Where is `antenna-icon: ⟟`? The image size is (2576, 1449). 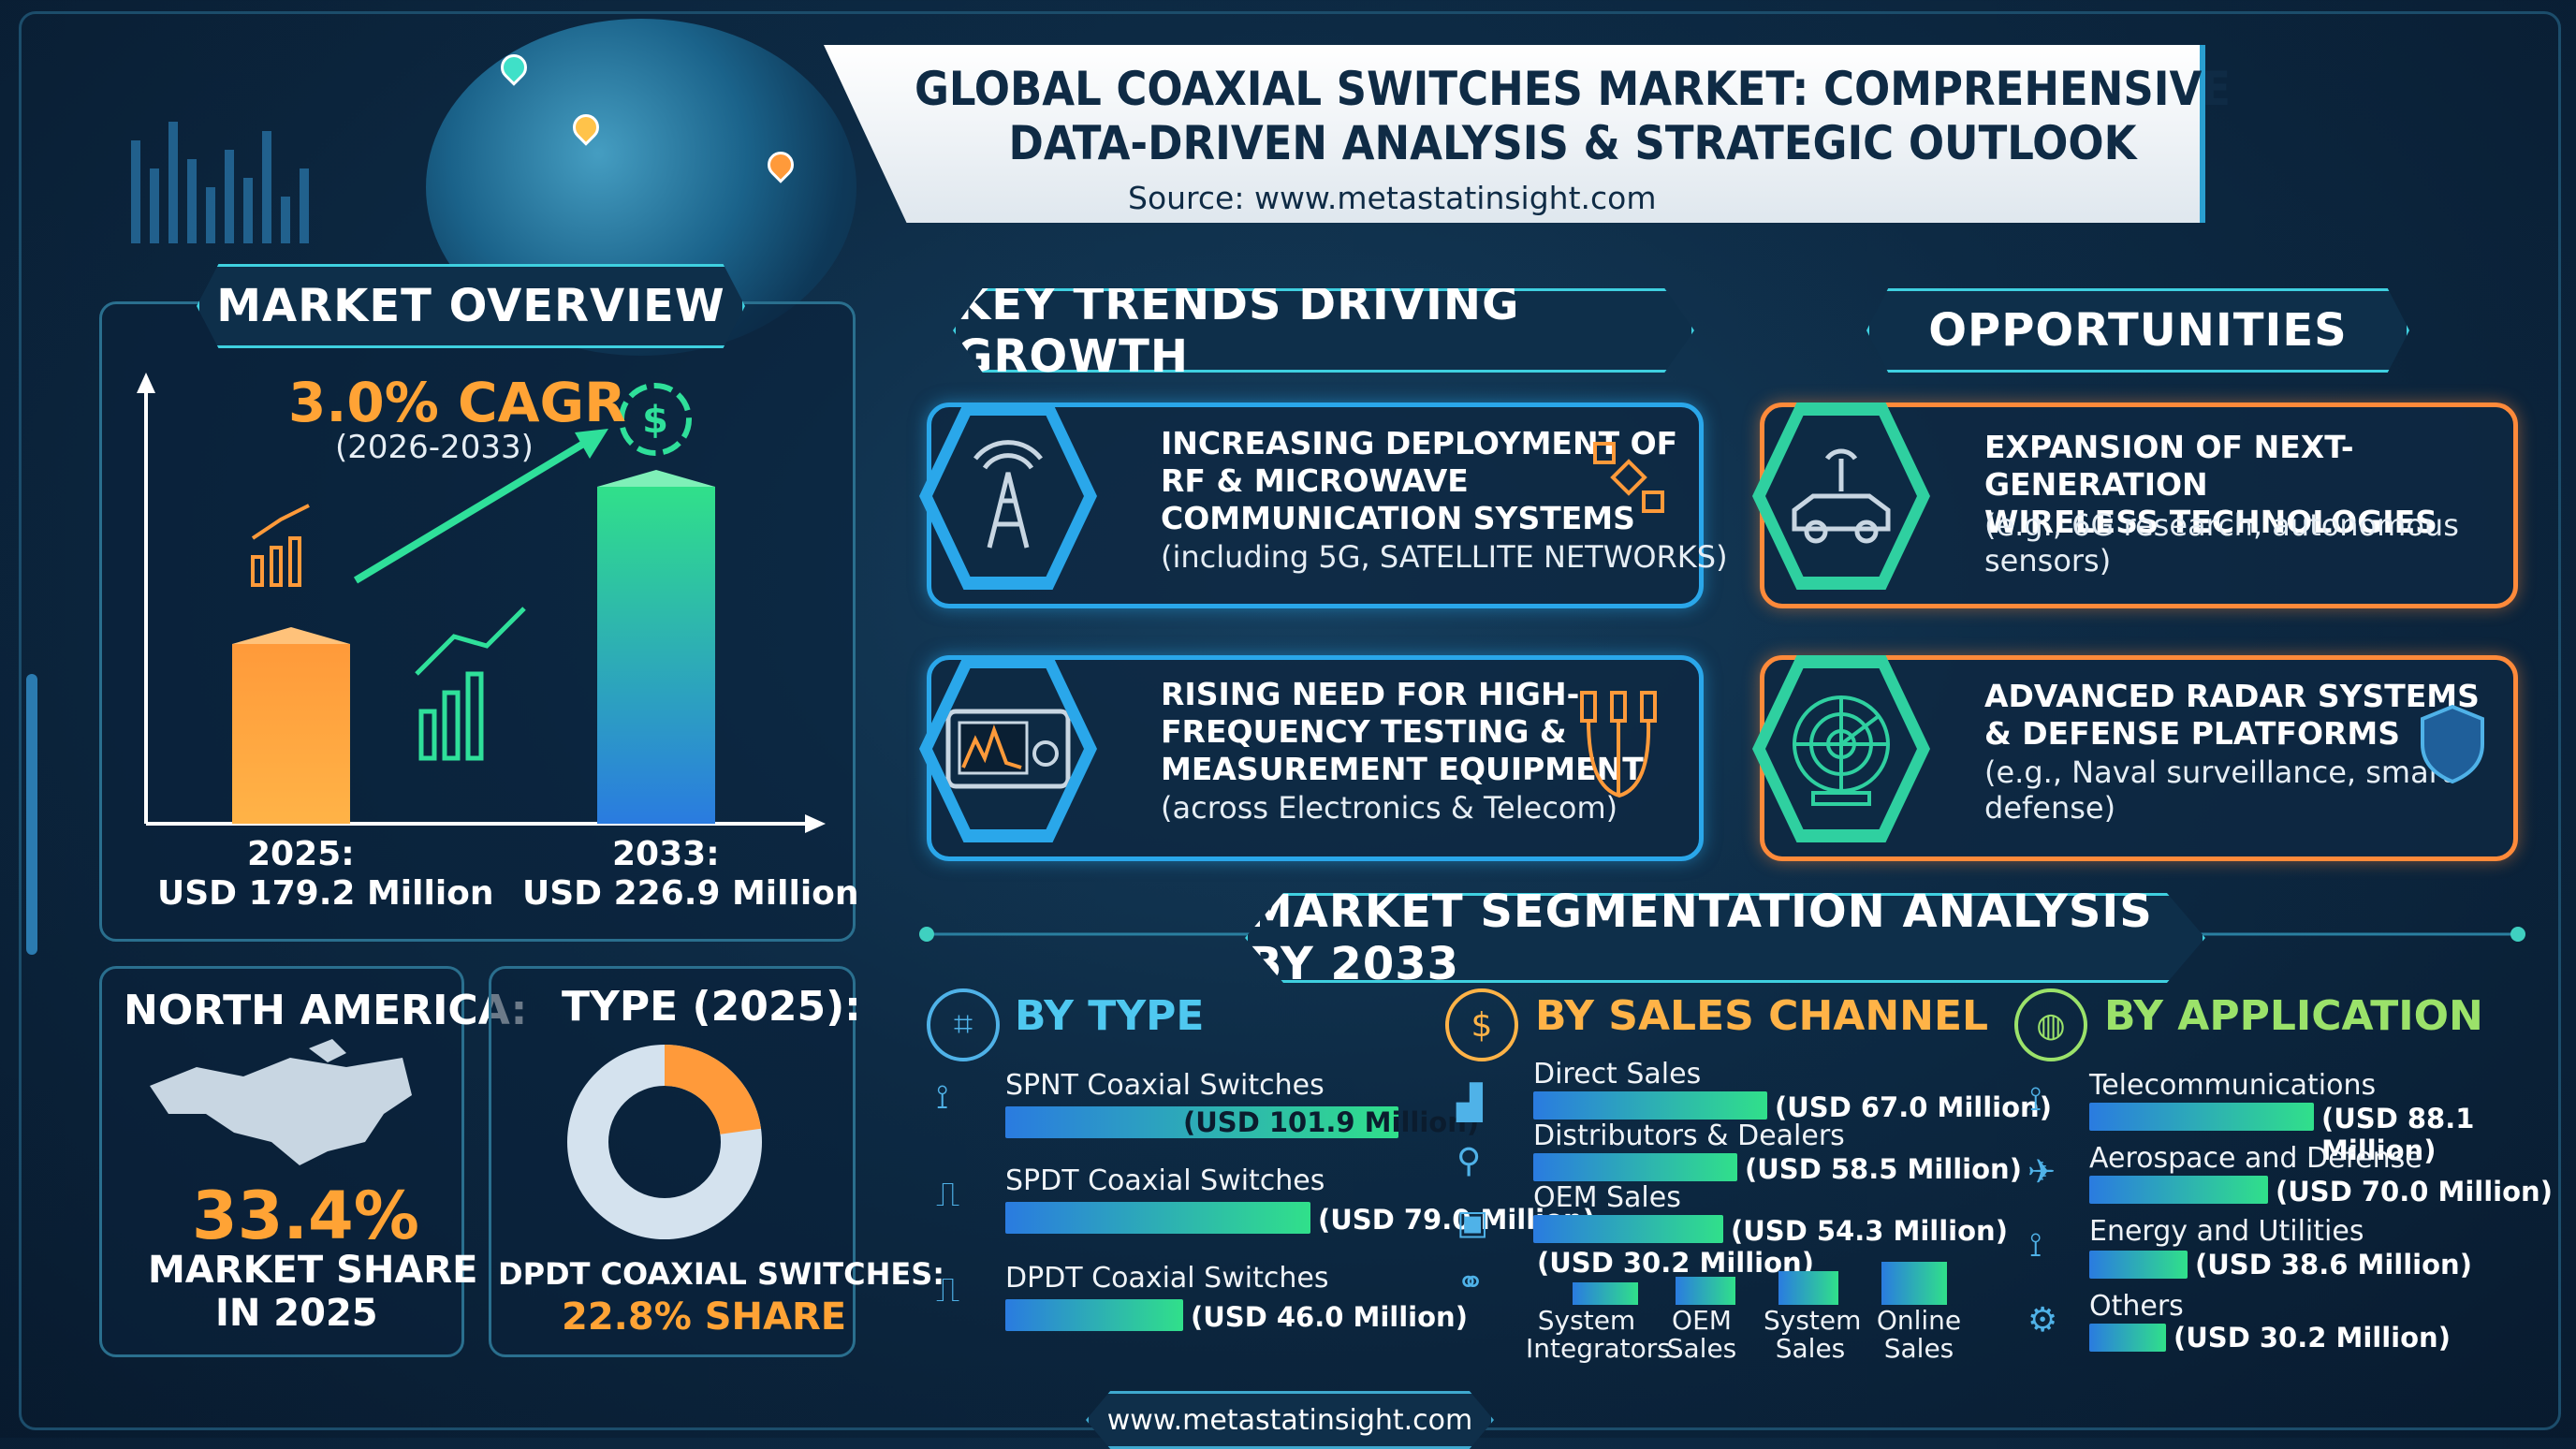
antenna-icon: ⟟ is located at coordinates (942, 1097).